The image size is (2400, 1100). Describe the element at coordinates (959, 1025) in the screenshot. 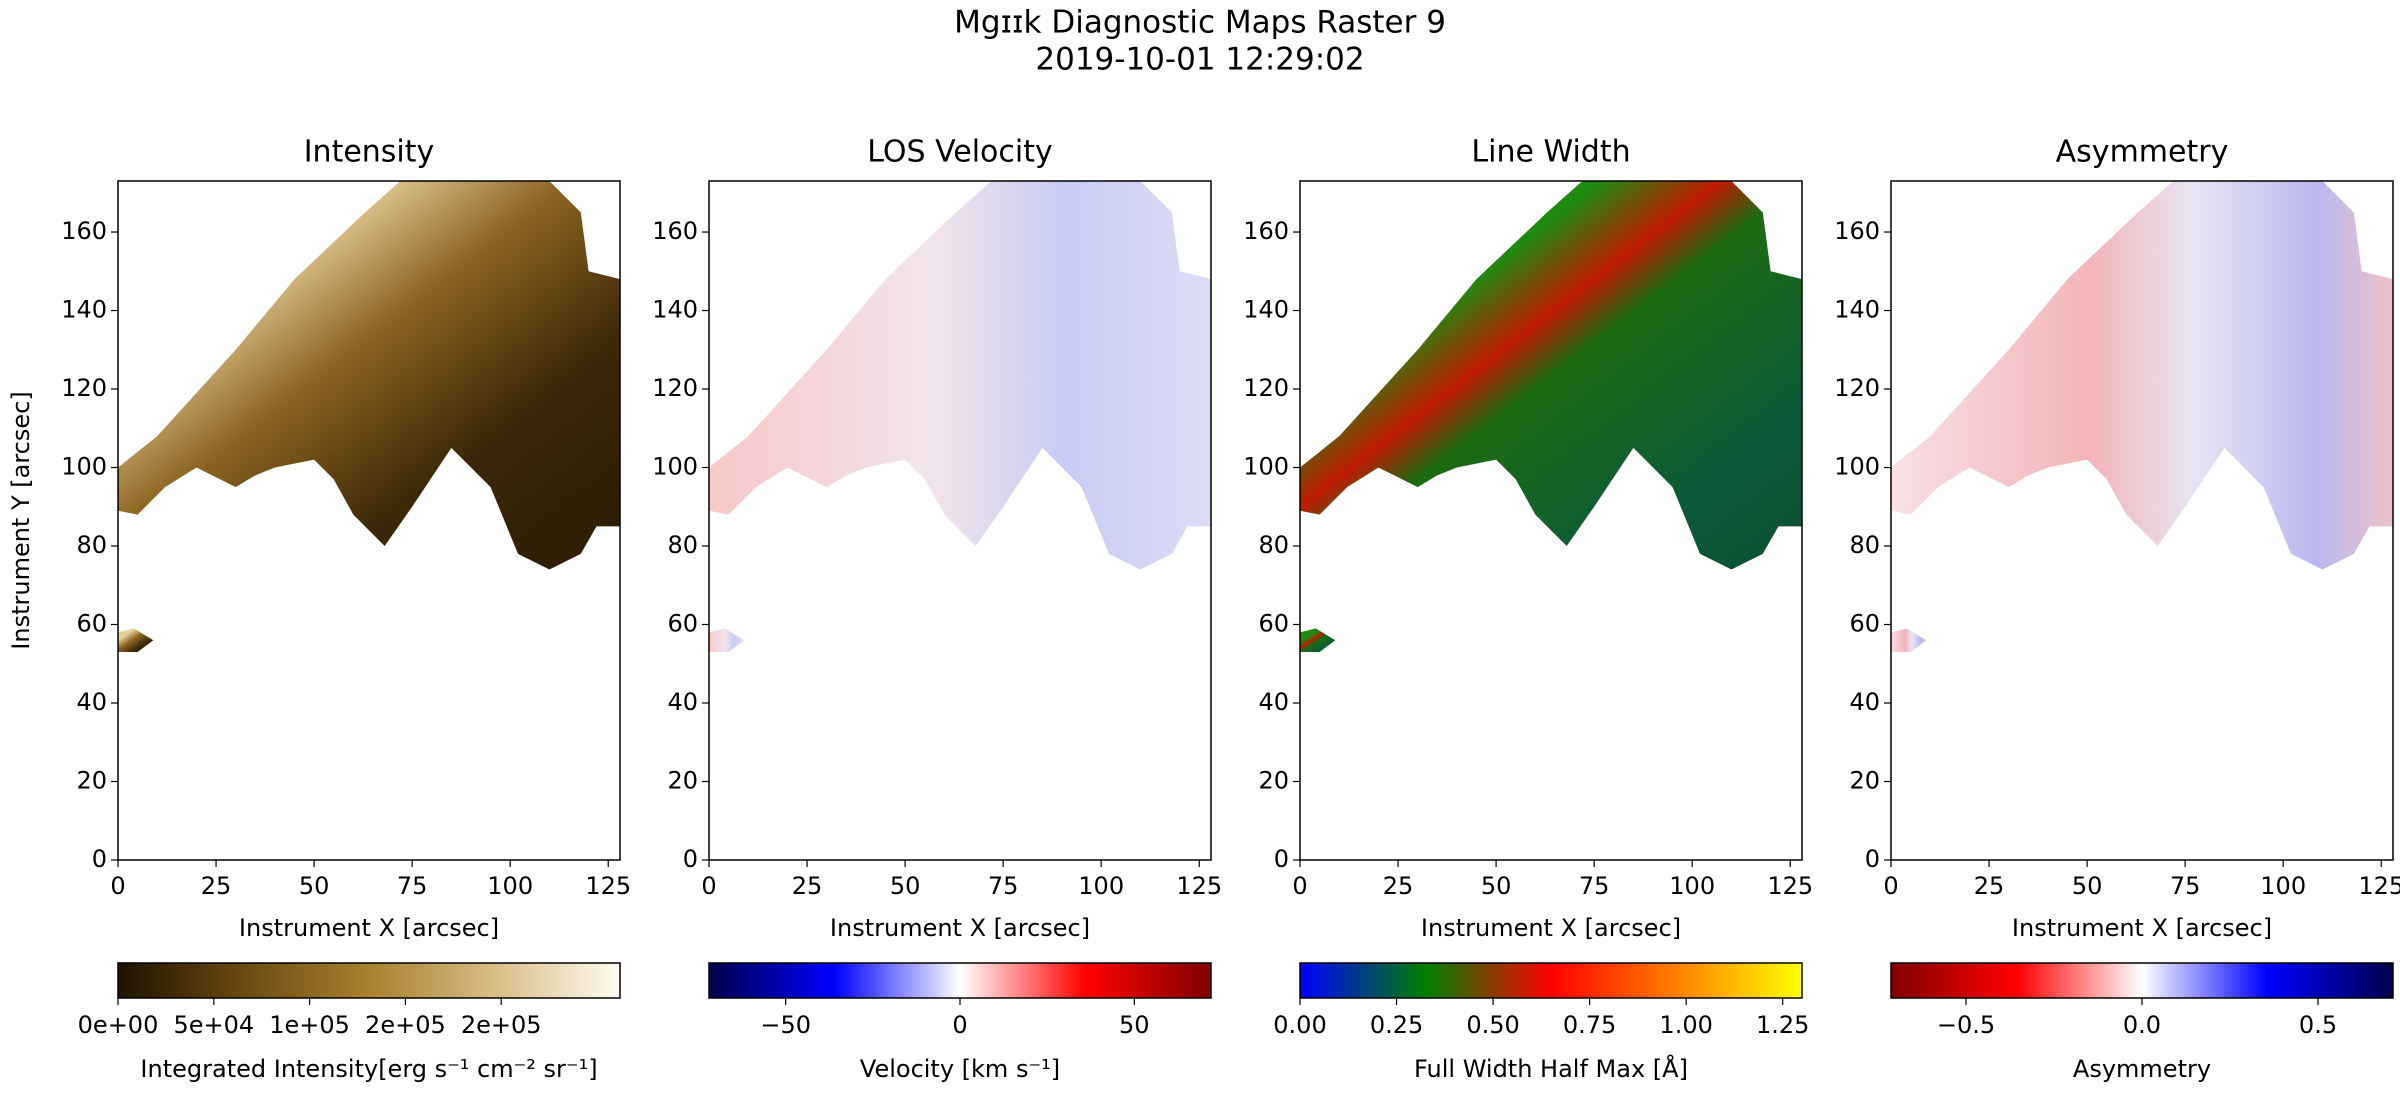

I see `colorbar-tick-label: 0` at that location.